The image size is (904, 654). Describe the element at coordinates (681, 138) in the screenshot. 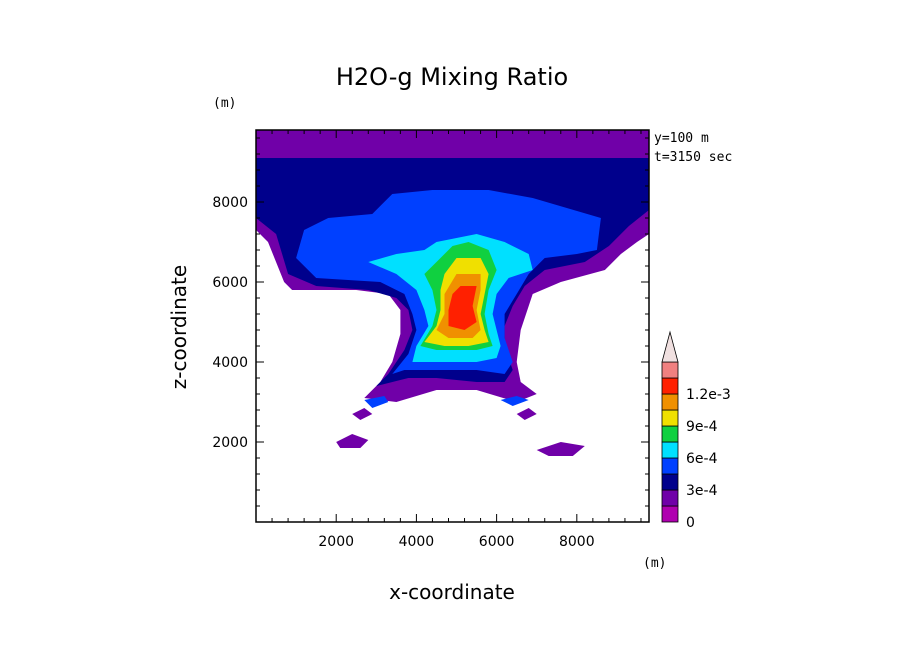

I see `annotation-y: y=100 m` at that location.